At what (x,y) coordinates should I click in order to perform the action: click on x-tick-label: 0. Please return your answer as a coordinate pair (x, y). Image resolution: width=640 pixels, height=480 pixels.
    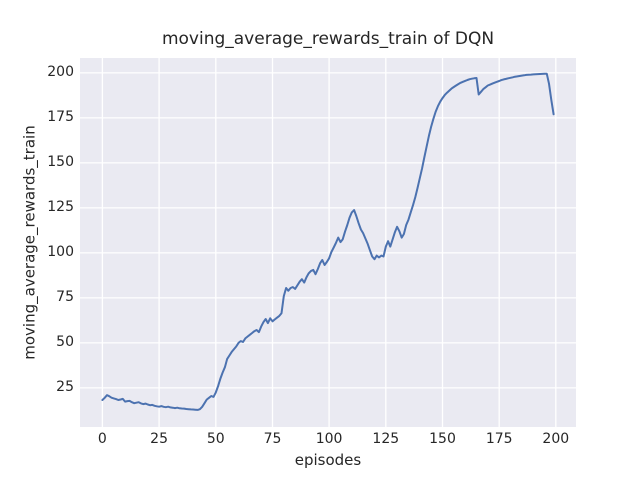
    Looking at the image, I should click on (102, 439).